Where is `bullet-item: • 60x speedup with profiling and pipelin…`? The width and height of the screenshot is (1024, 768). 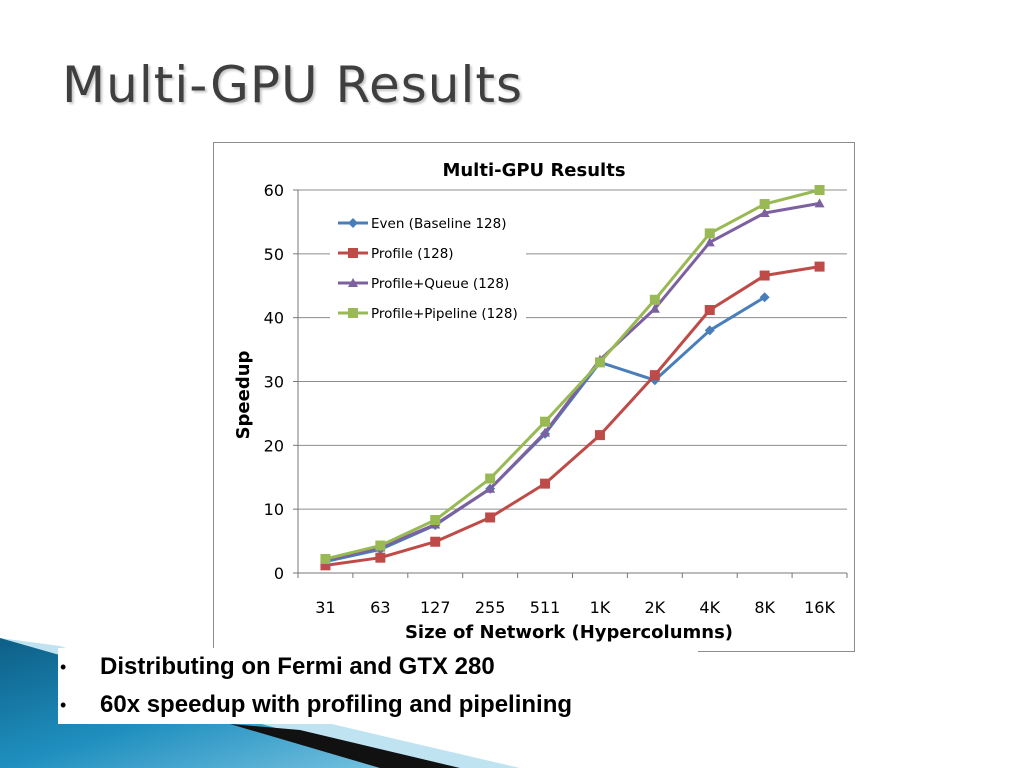 bullet-item: • 60x speedup with profiling and pipelin… is located at coordinates (378, 705).